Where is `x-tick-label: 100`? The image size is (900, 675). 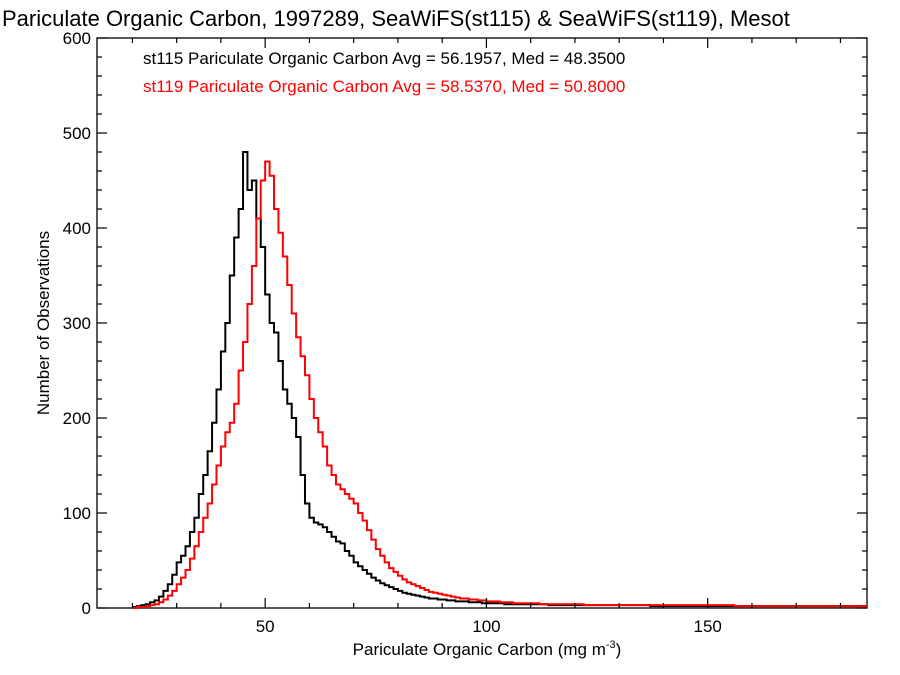
x-tick-label: 100 is located at coordinates (486, 626).